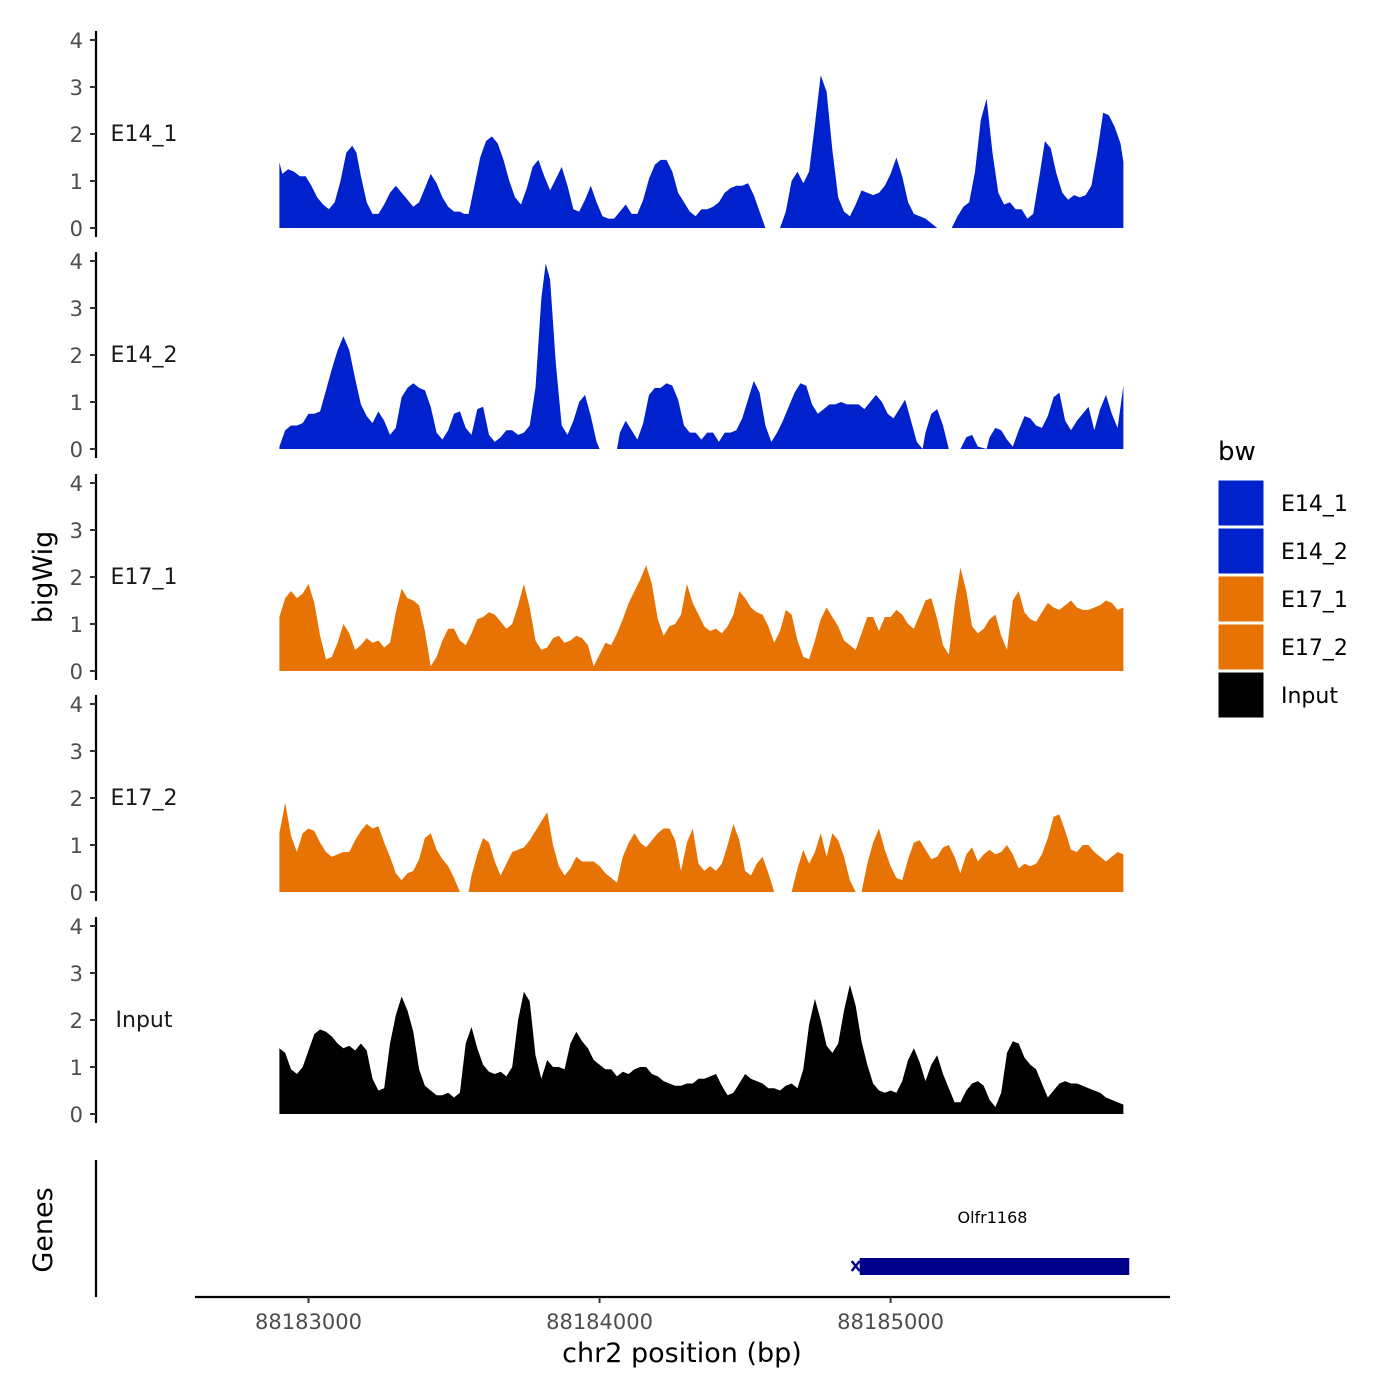 The height and width of the screenshot is (1400, 1400). Describe the element at coordinates (144, 355) in the screenshot. I see `track-label: E14_2` at that location.